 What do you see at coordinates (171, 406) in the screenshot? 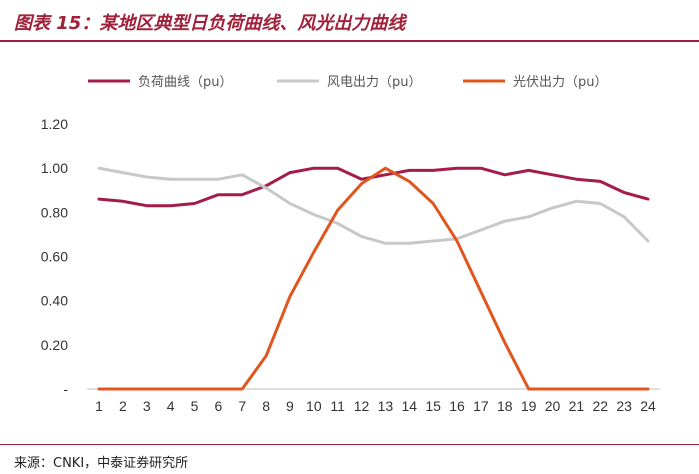
I see `x-tick-label: 4` at bounding box center [171, 406].